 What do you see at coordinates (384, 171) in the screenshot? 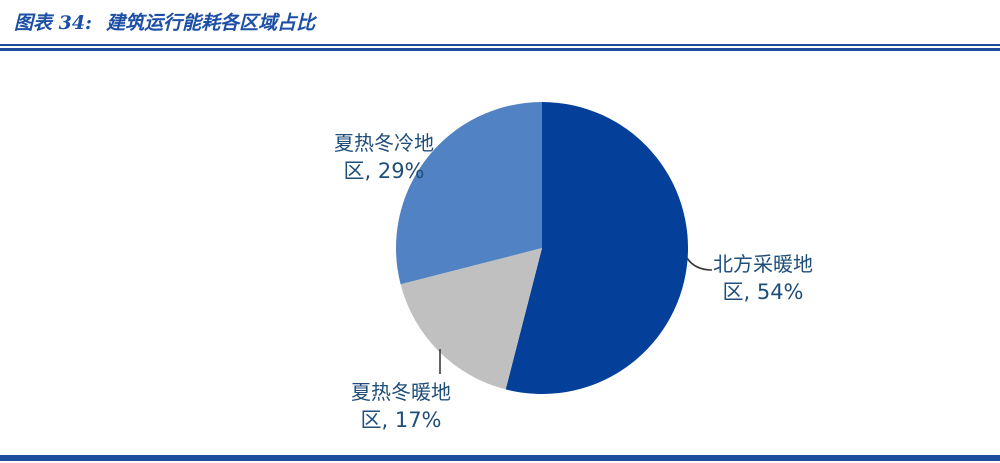
I see `data-label-line2: 区, 29%` at bounding box center [384, 171].